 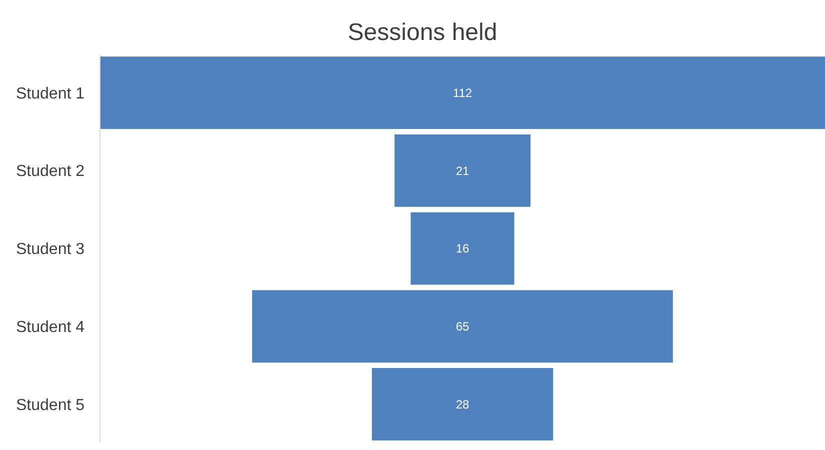 What do you see at coordinates (50, 405) in the screenshot?
I see `category-label: Student 5` at bounding box center [50, 405].